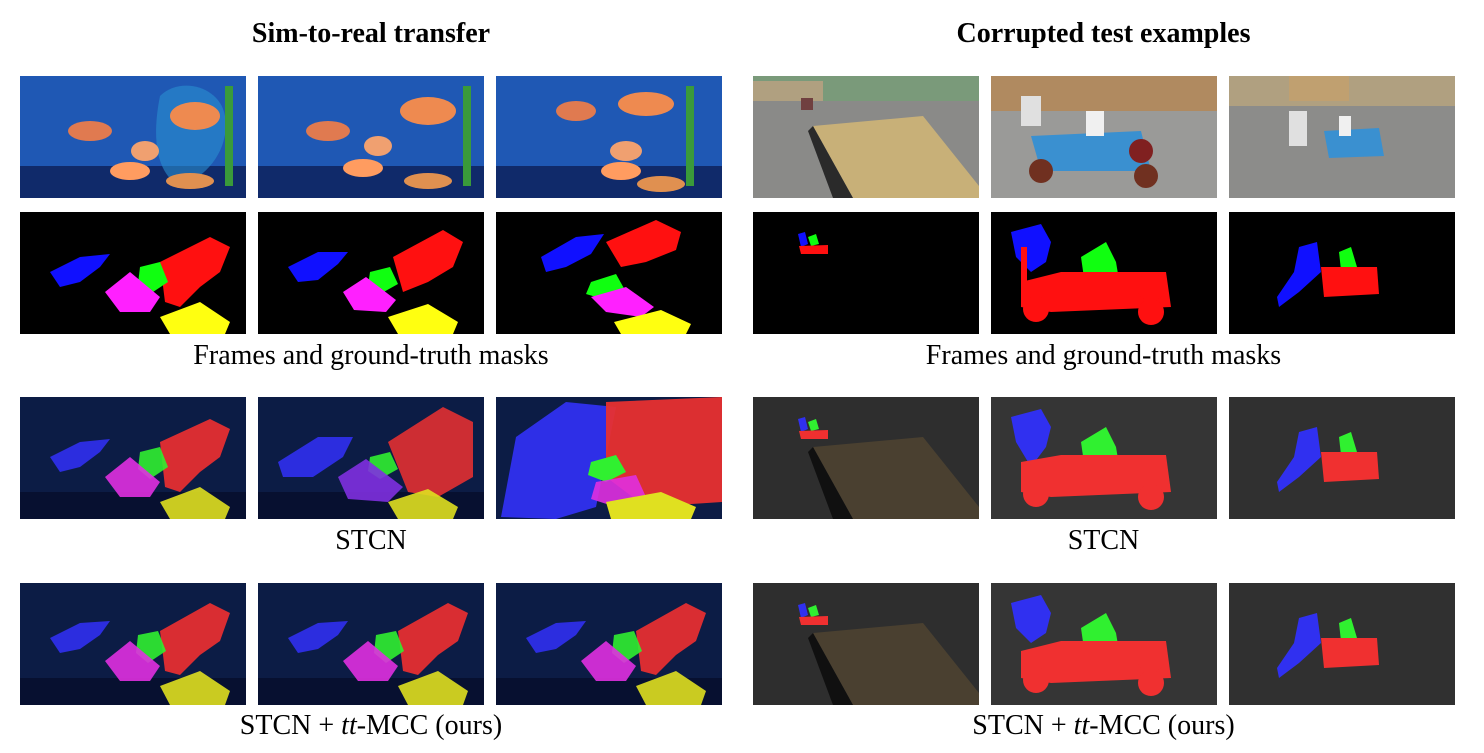 The height and width of the screenshot is (753, 1484). What do you see at coordinates (290, 725) in the screenshot?
I see `left-ours-prefix: STCN +` at bounding box center [290, 725].